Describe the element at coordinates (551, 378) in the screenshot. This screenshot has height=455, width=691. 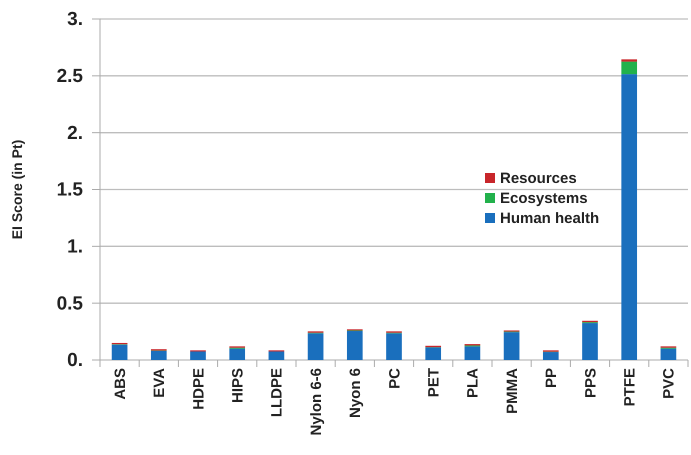
I see `x-tick-label: PP` at that location.